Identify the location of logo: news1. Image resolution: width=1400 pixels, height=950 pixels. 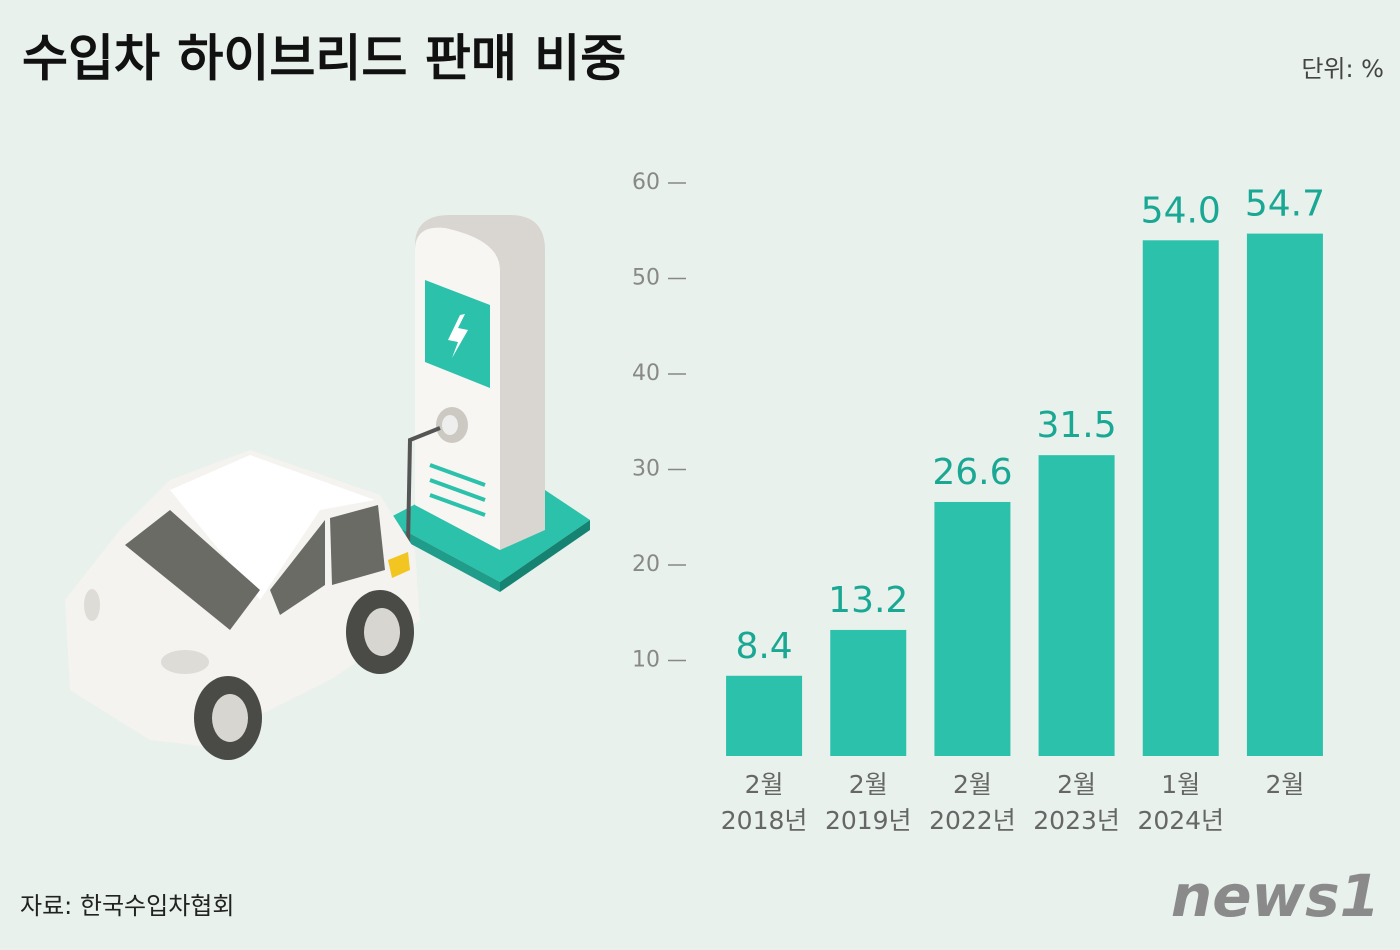
(1275, 896).